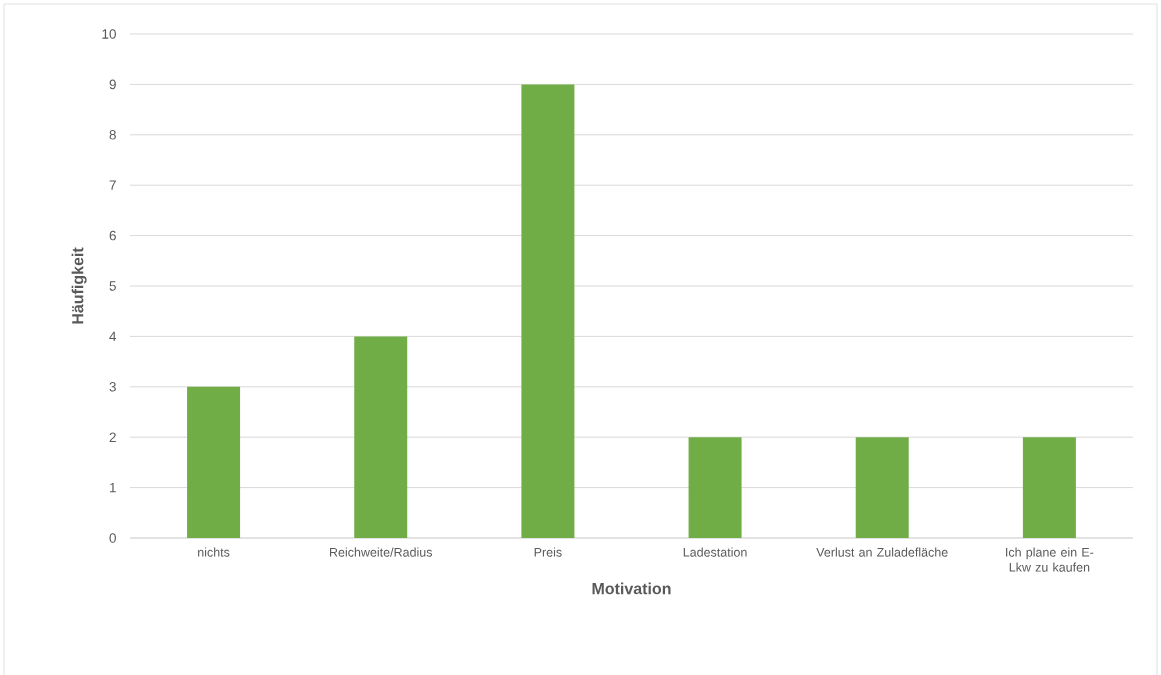 Image resolution: width=1161 pixels, height=675 pixels. I want to click on x-tick-label: Preis, so click(548, 552).